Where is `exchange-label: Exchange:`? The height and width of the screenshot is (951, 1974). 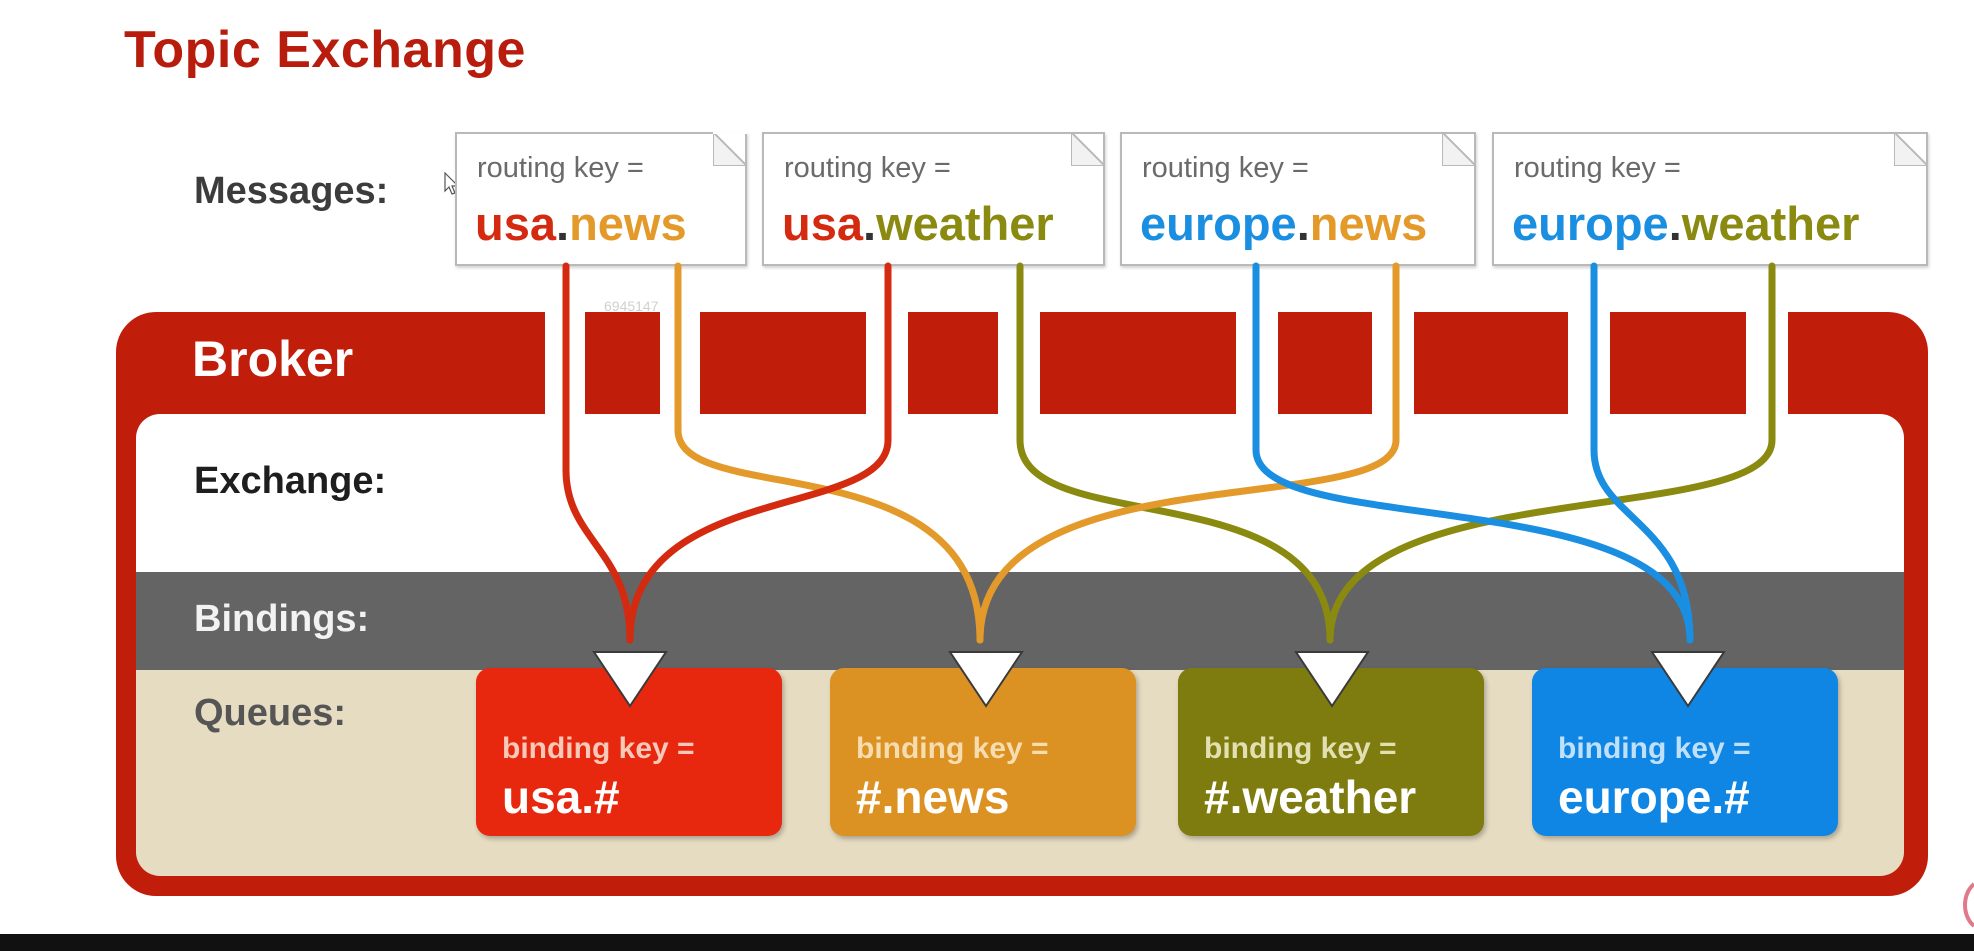 exchange-label: Exchange: is located at coordinates (290, 481).